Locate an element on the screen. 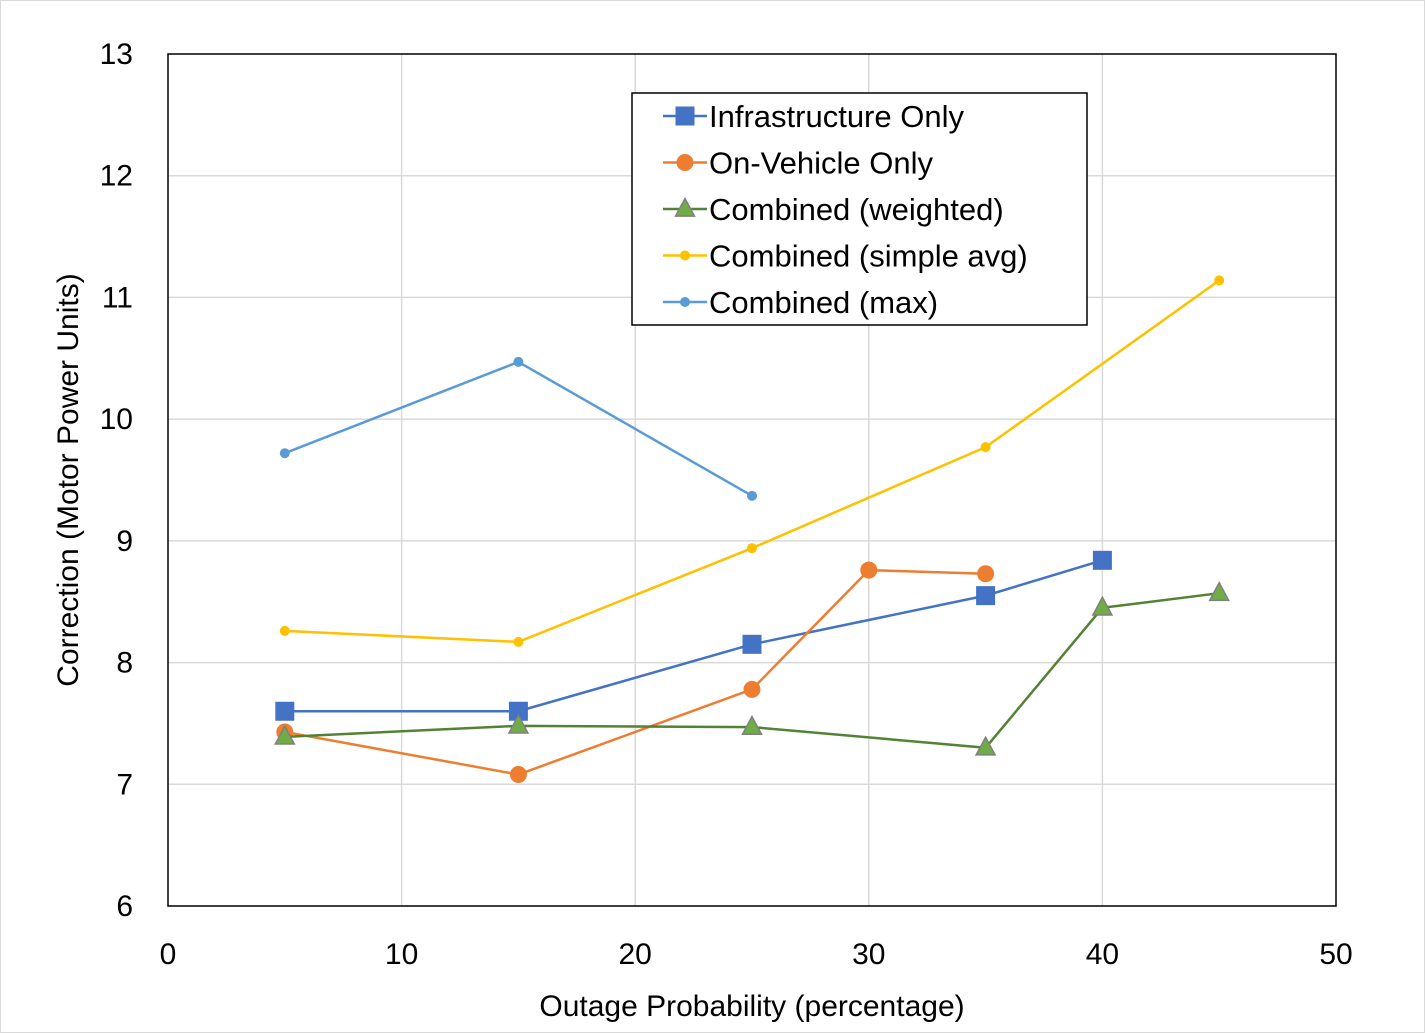  x-axis-tick-labels: 0 10 20 30 40 50 is located at coordinates (756, 954).